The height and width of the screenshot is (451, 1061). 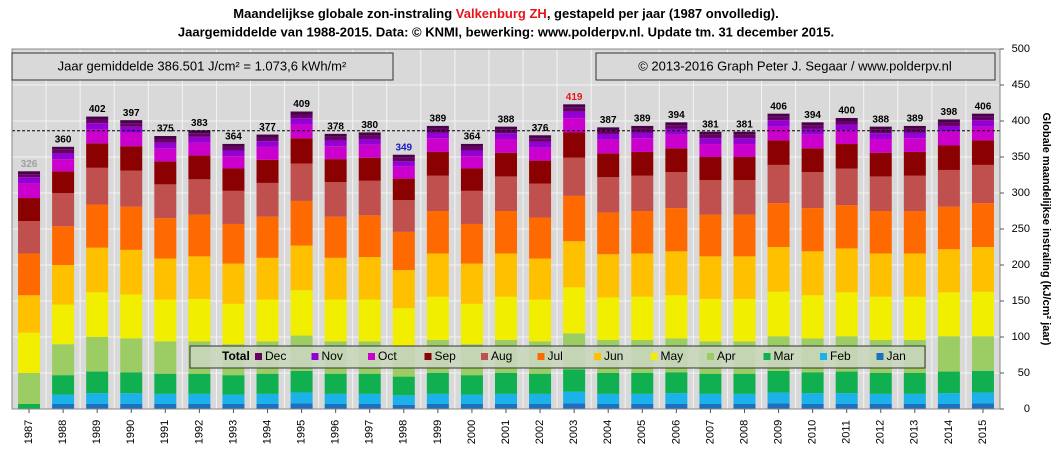 I want to click on x-tick-label: 2002, so click(x=540, y=432).